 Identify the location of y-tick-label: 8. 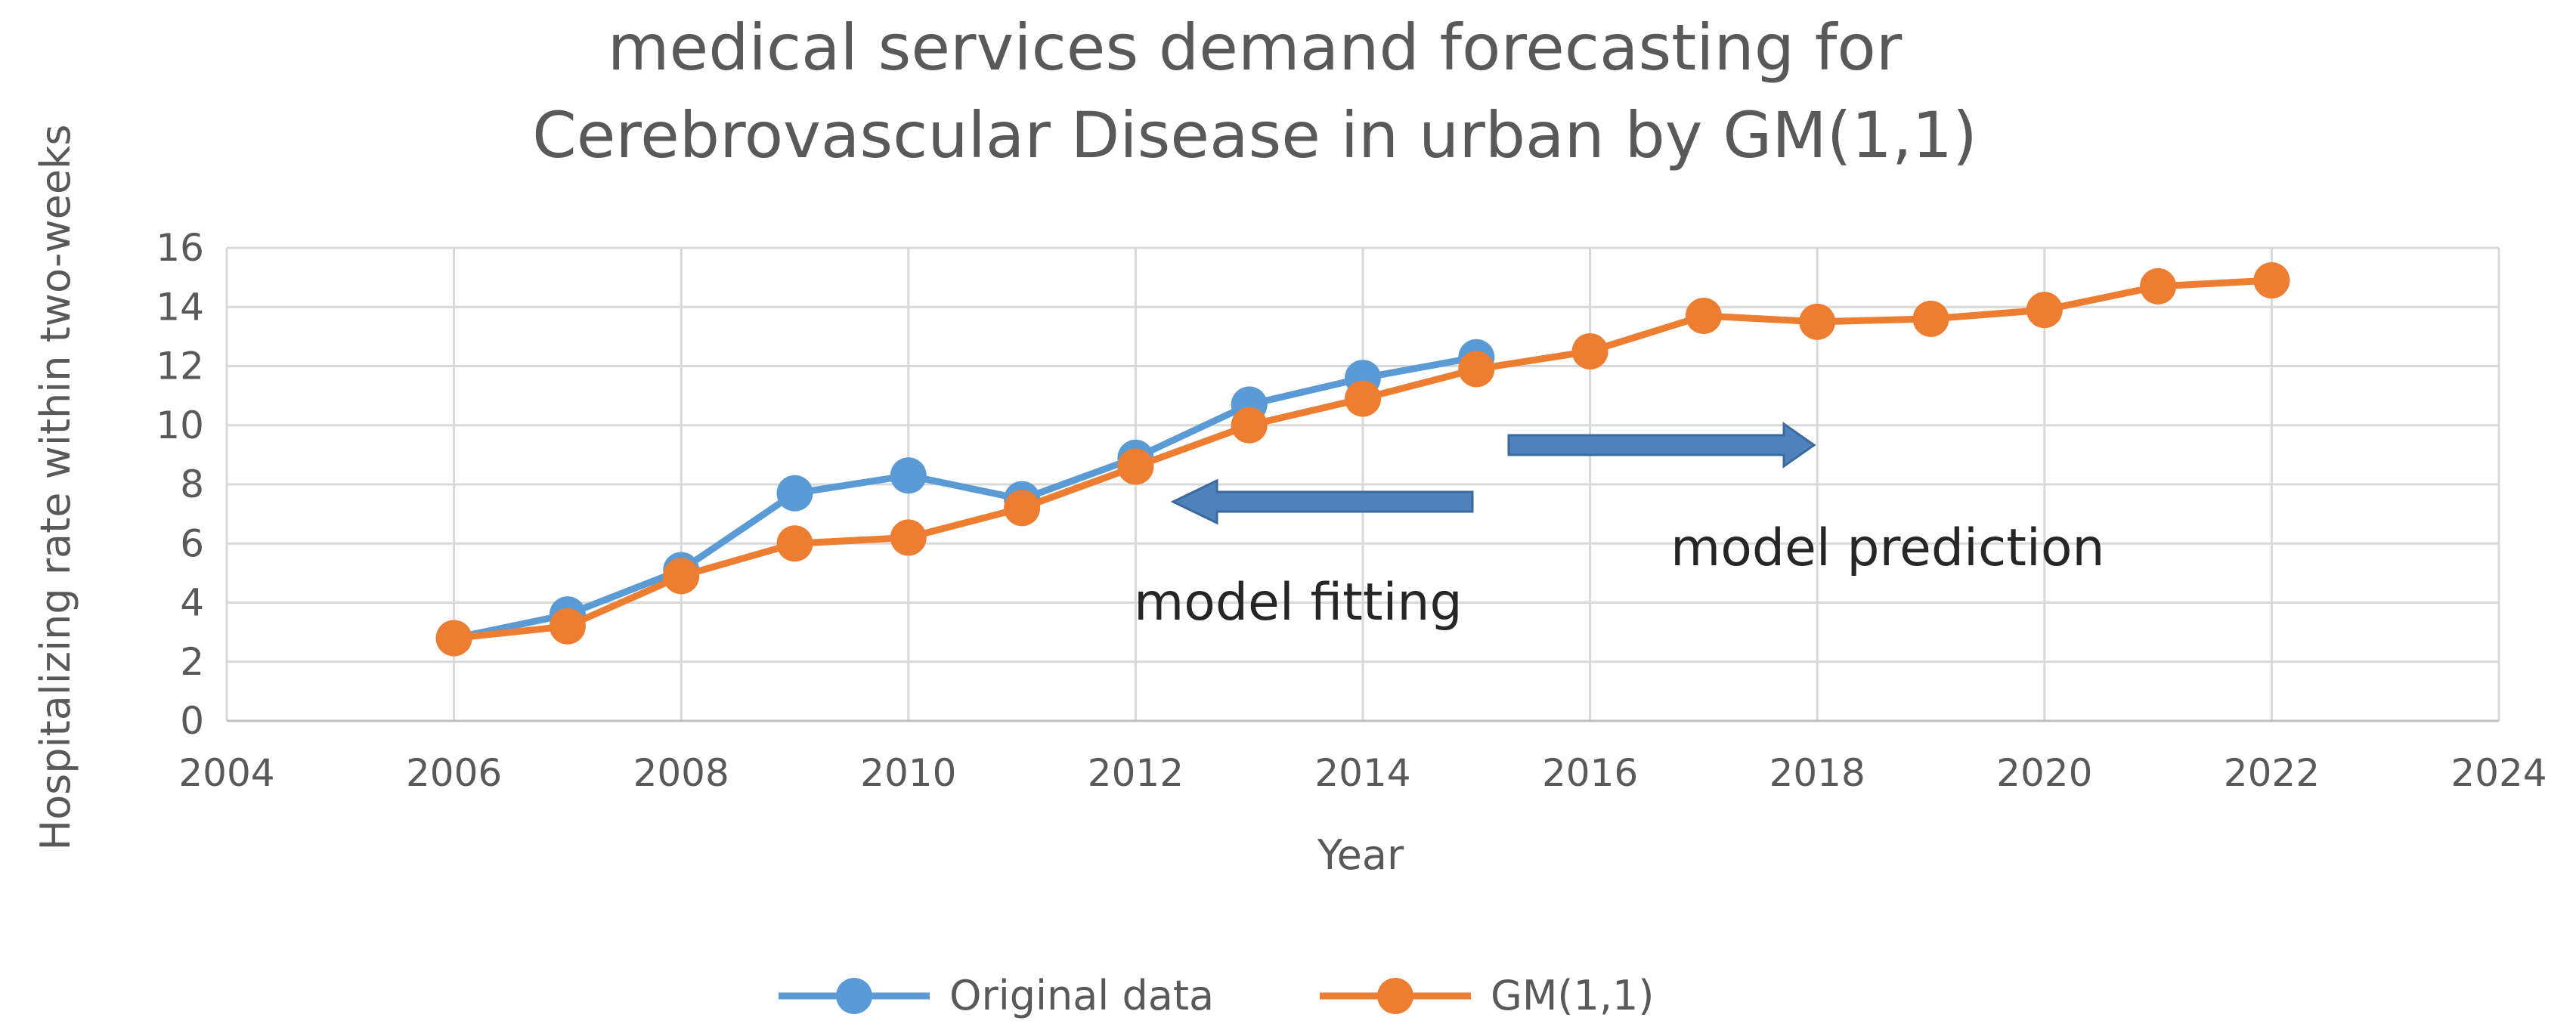
(192, 484).